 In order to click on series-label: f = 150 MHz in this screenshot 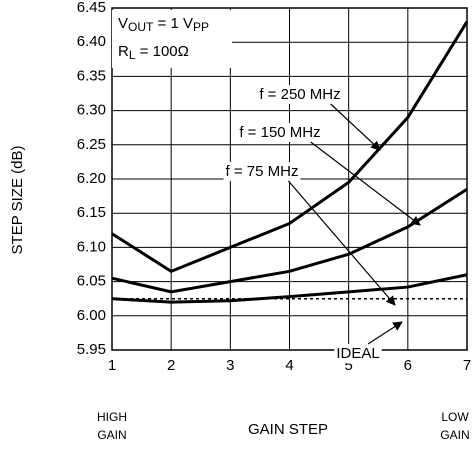, I will do `click(279, 132)`.